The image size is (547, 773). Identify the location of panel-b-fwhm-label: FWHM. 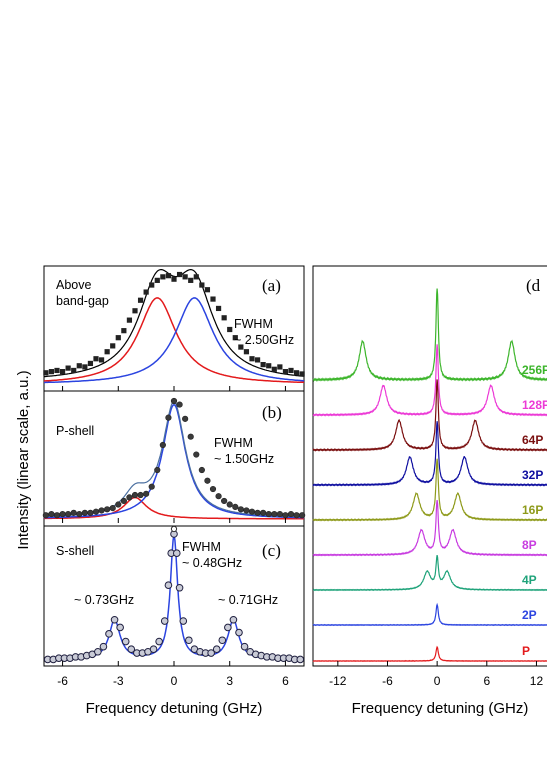
(233, 443).